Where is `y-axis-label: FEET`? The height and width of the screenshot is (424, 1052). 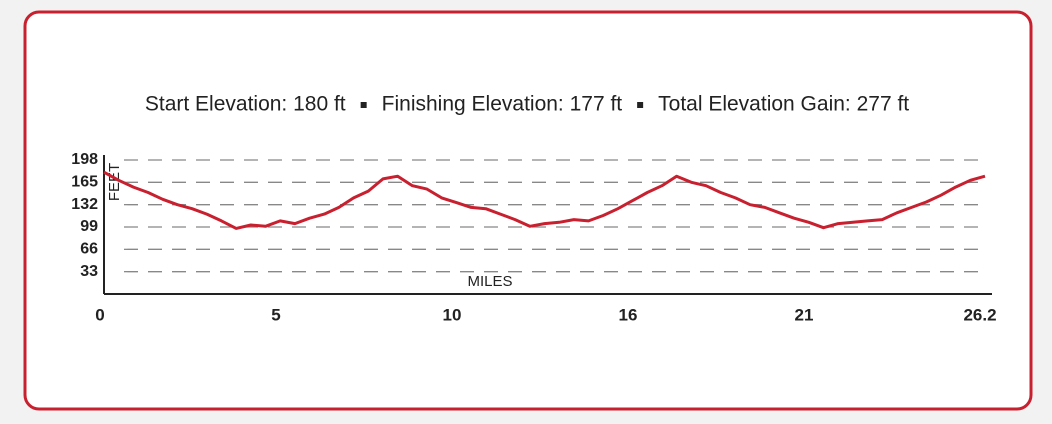
y-axis-label: FEET is located at coordinates (114, 182).